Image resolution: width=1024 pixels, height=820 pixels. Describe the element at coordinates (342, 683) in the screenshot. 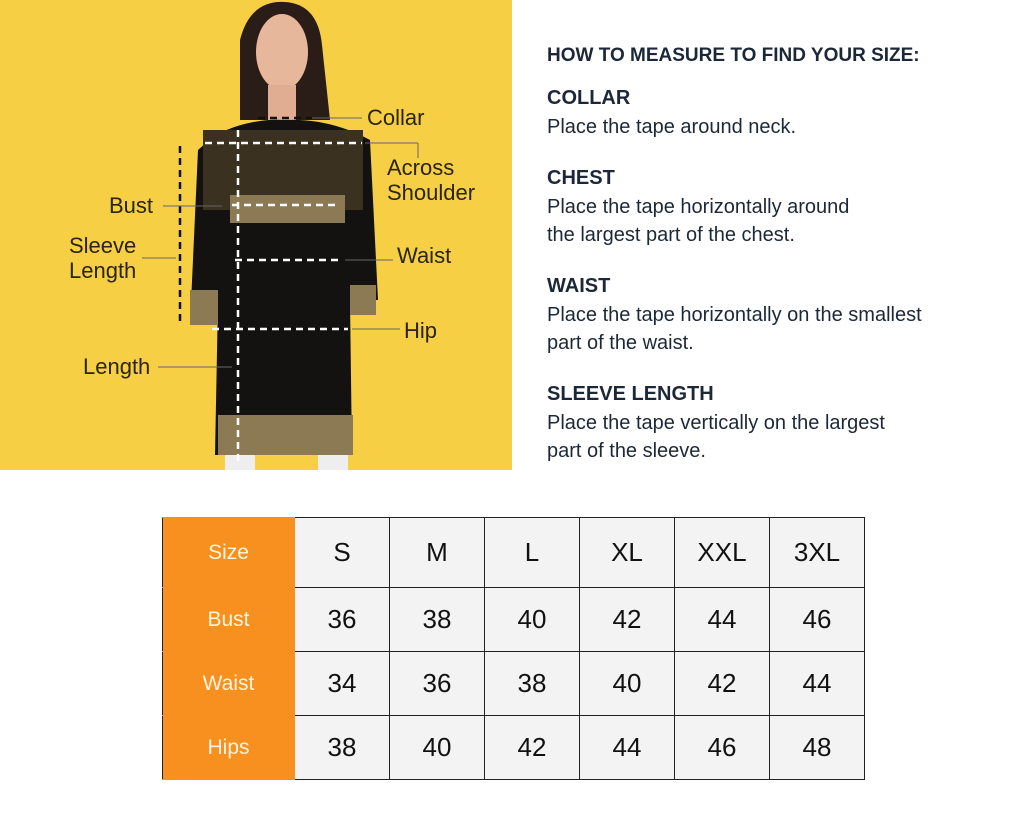

I see `table-cell: 34` at that location.